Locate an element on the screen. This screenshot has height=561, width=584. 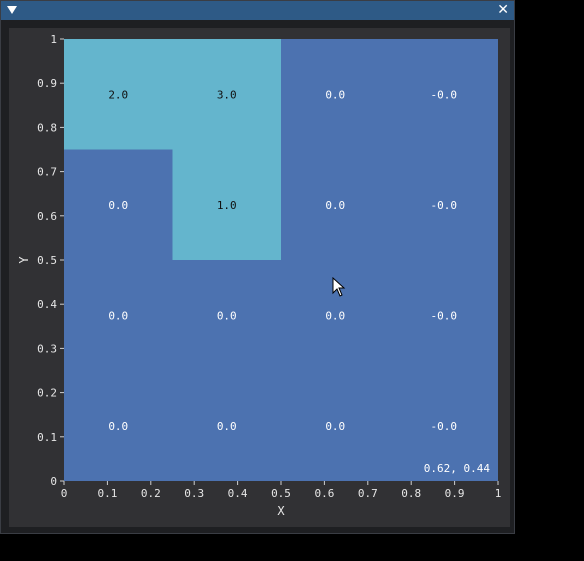
y-tick-label: 1 is located at coordinates (53, 39).